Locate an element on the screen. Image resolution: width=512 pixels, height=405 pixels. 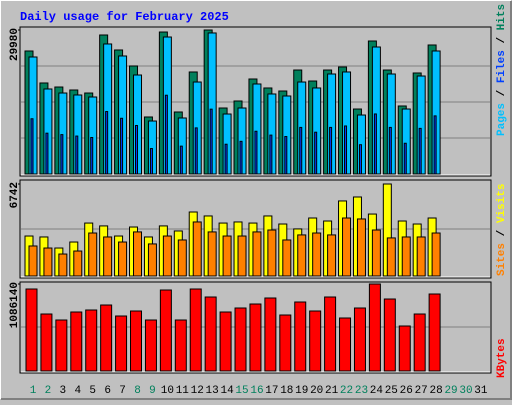
x-tick-label: 13 is located at coordinates (212, 391).